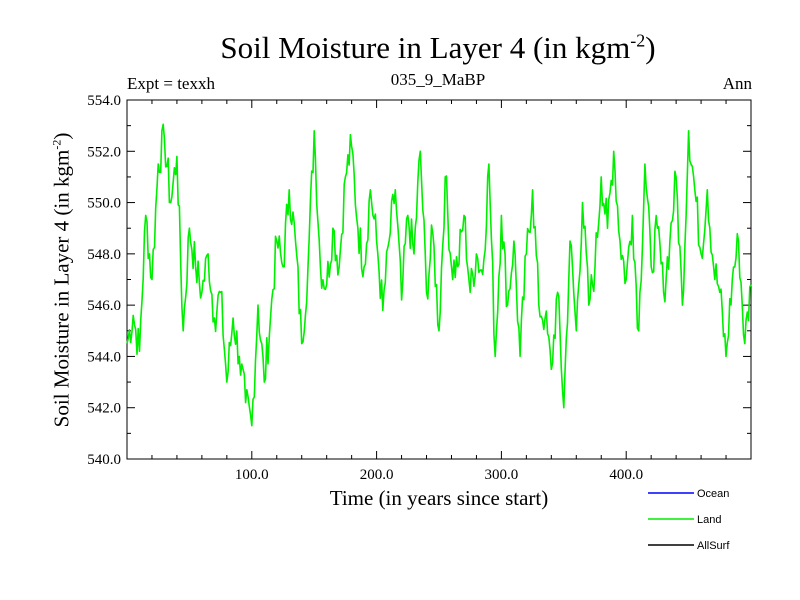 The image size is (800, 600). What do you see at coordinates (104, 306) in the screenshot?
I see `y-tick-label: 546.0` at bounding box center [104, 306].